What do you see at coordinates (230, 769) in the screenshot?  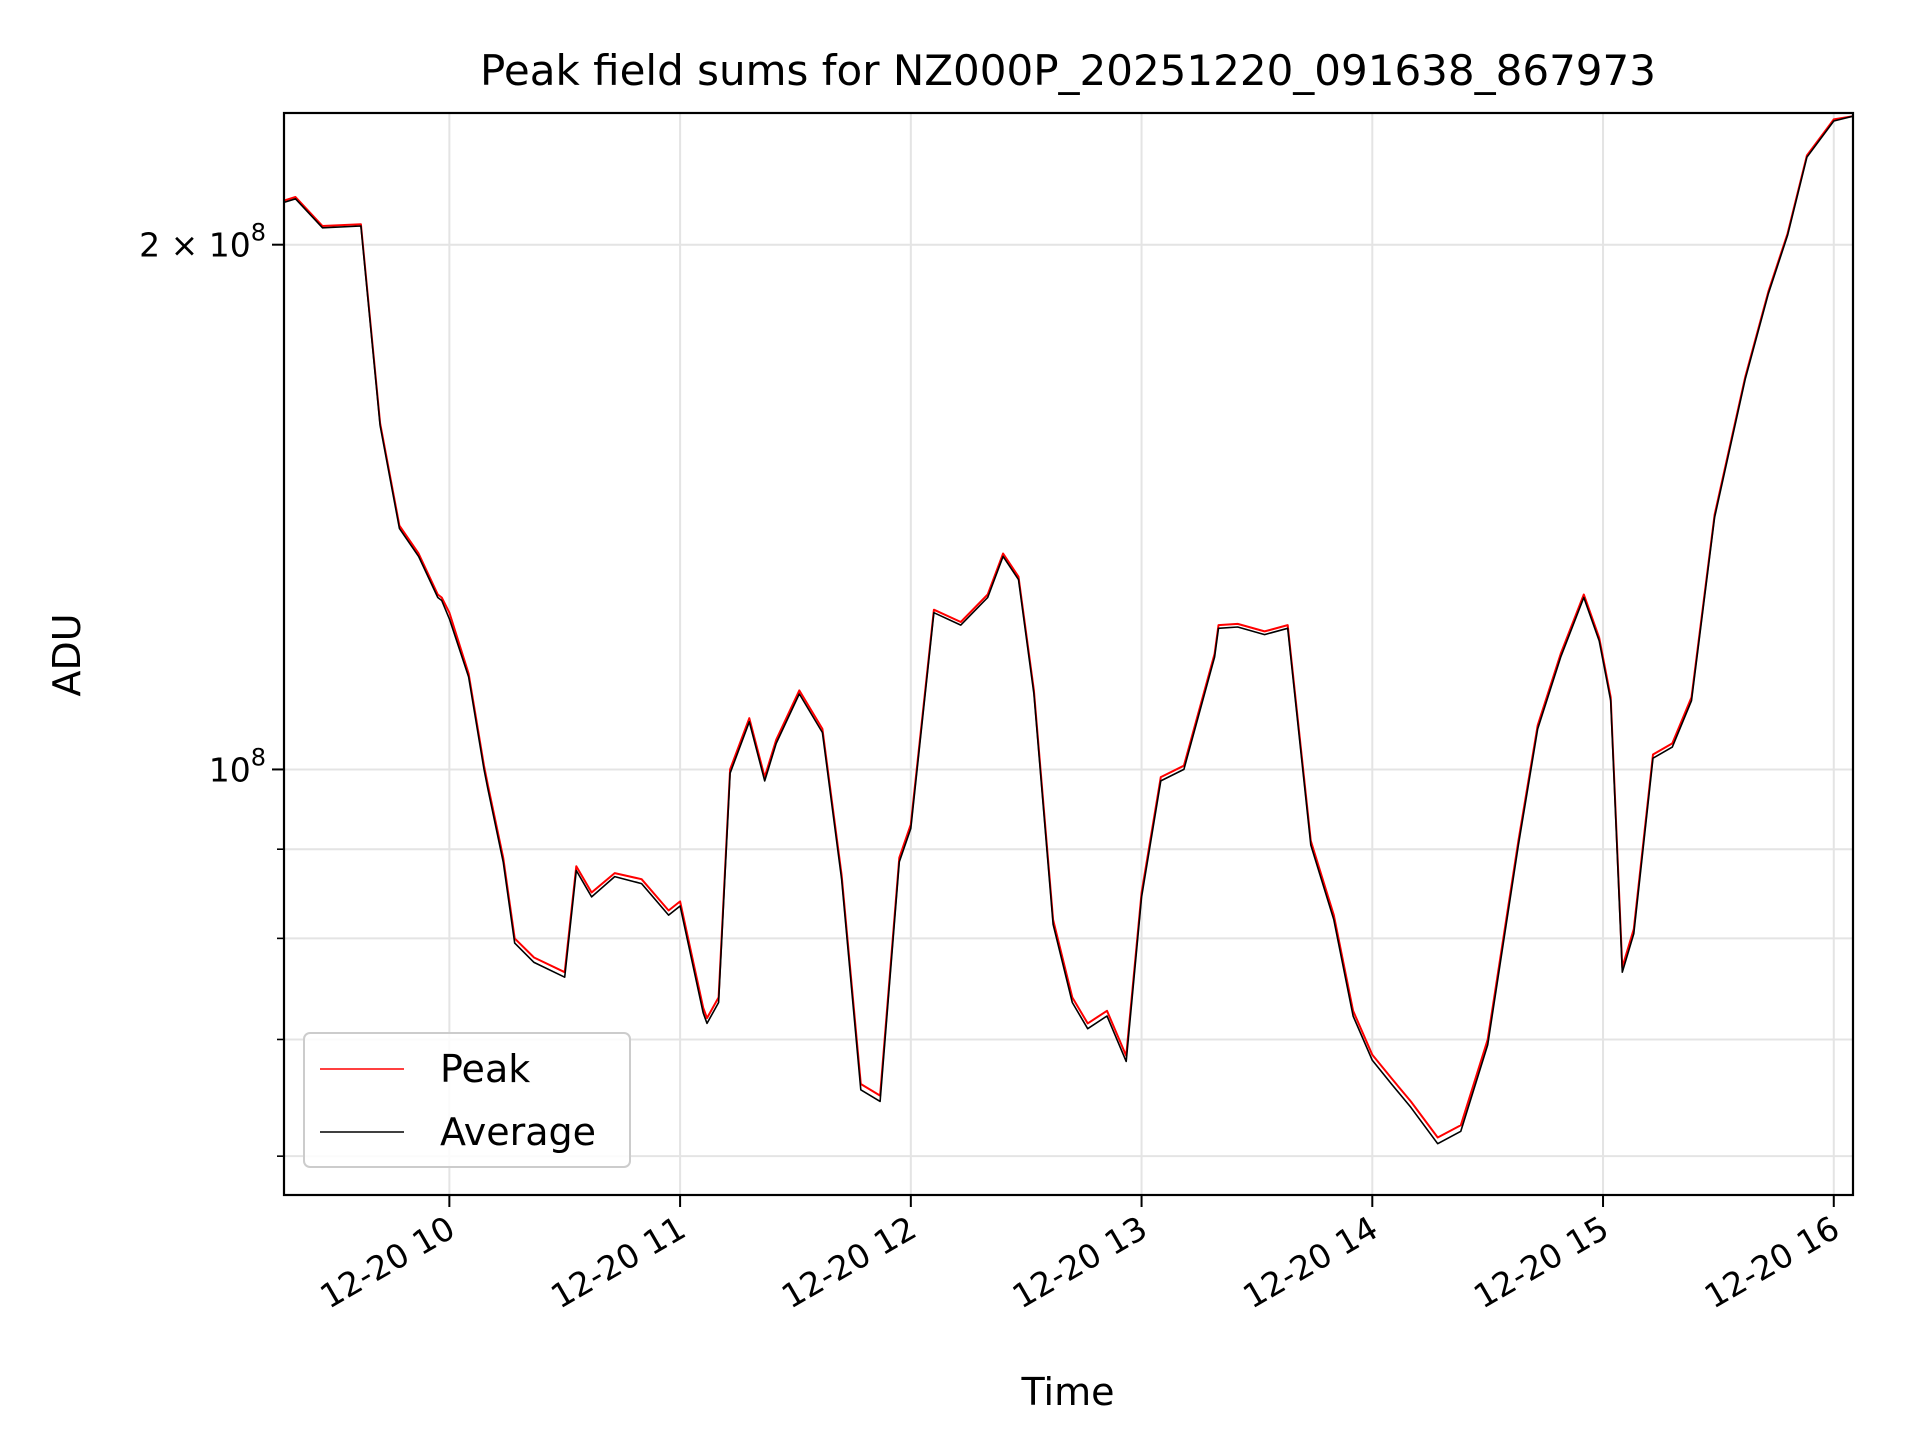 I see `y-tick-base: 10` at bounding box center [230, 769].